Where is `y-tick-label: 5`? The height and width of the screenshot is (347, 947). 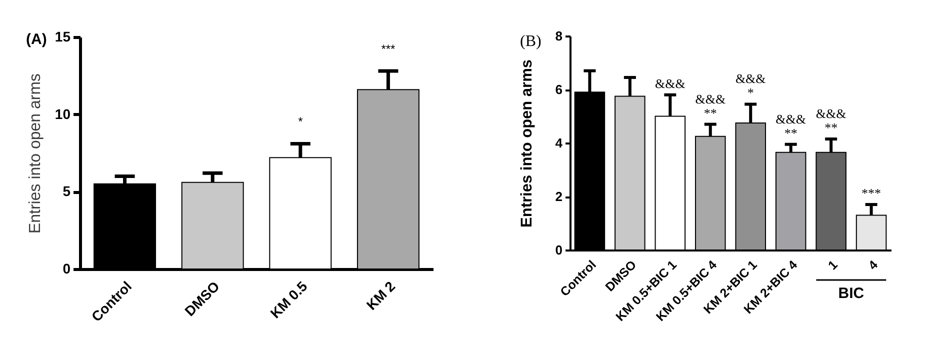
y-tick-label: 5 is located at coordinates (66, 191).